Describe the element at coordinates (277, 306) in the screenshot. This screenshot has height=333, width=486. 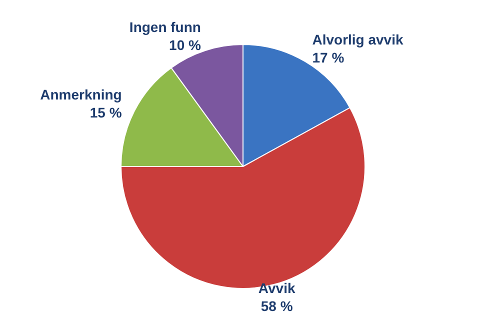
I see `data-label: 58 %` at that location.